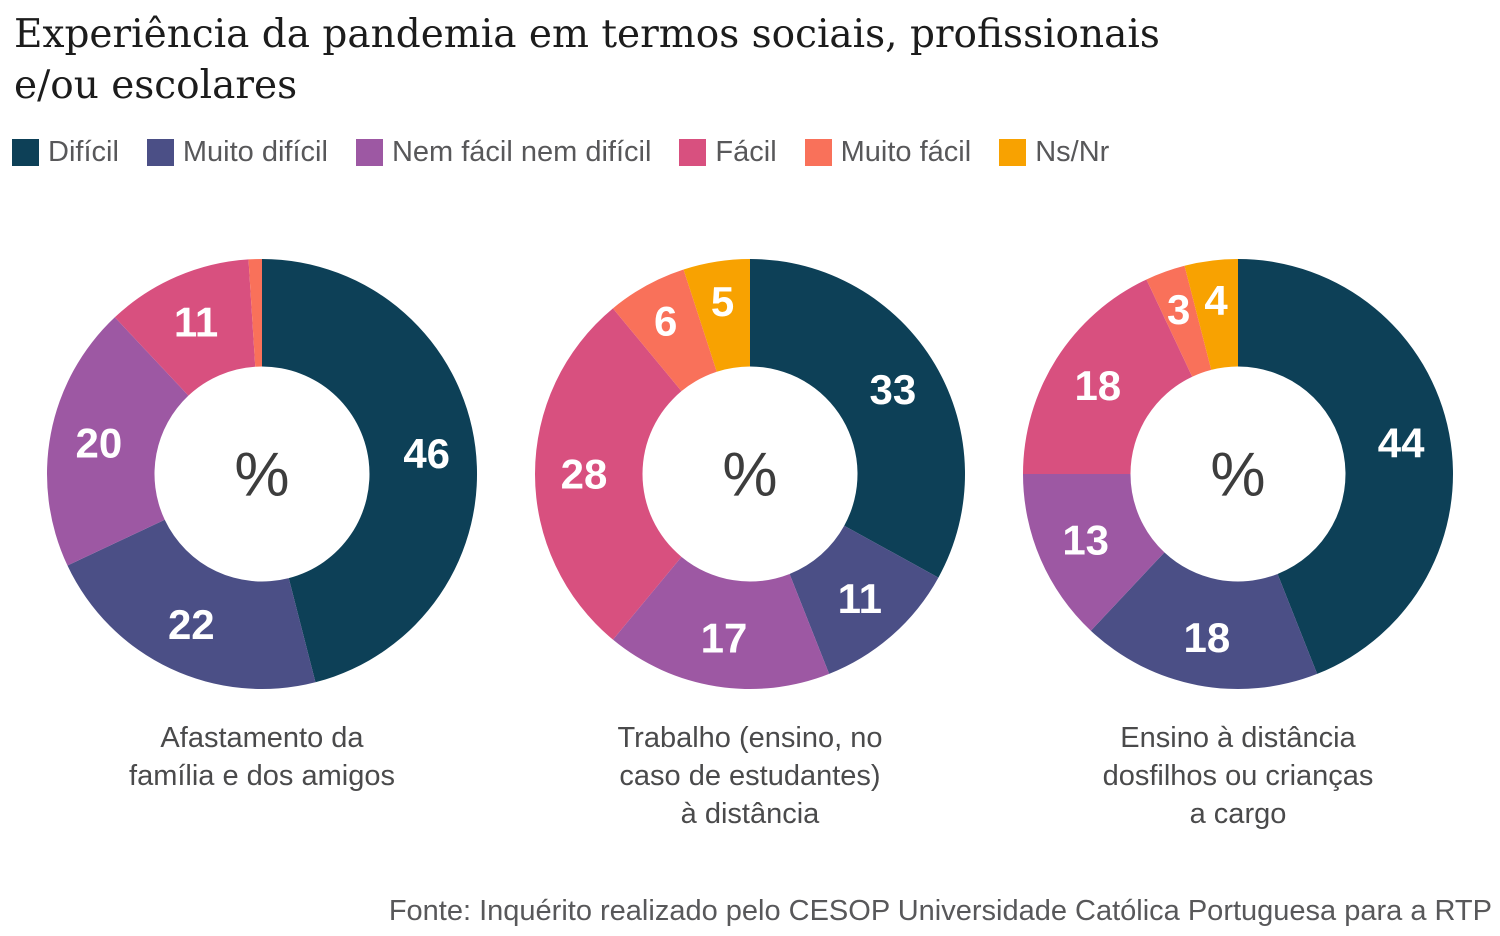 This screenshot has height=936, width=1500. Describe the element at coordinates (191, 624) in the screenshot. I see `slice-value-label: 22` at that location.